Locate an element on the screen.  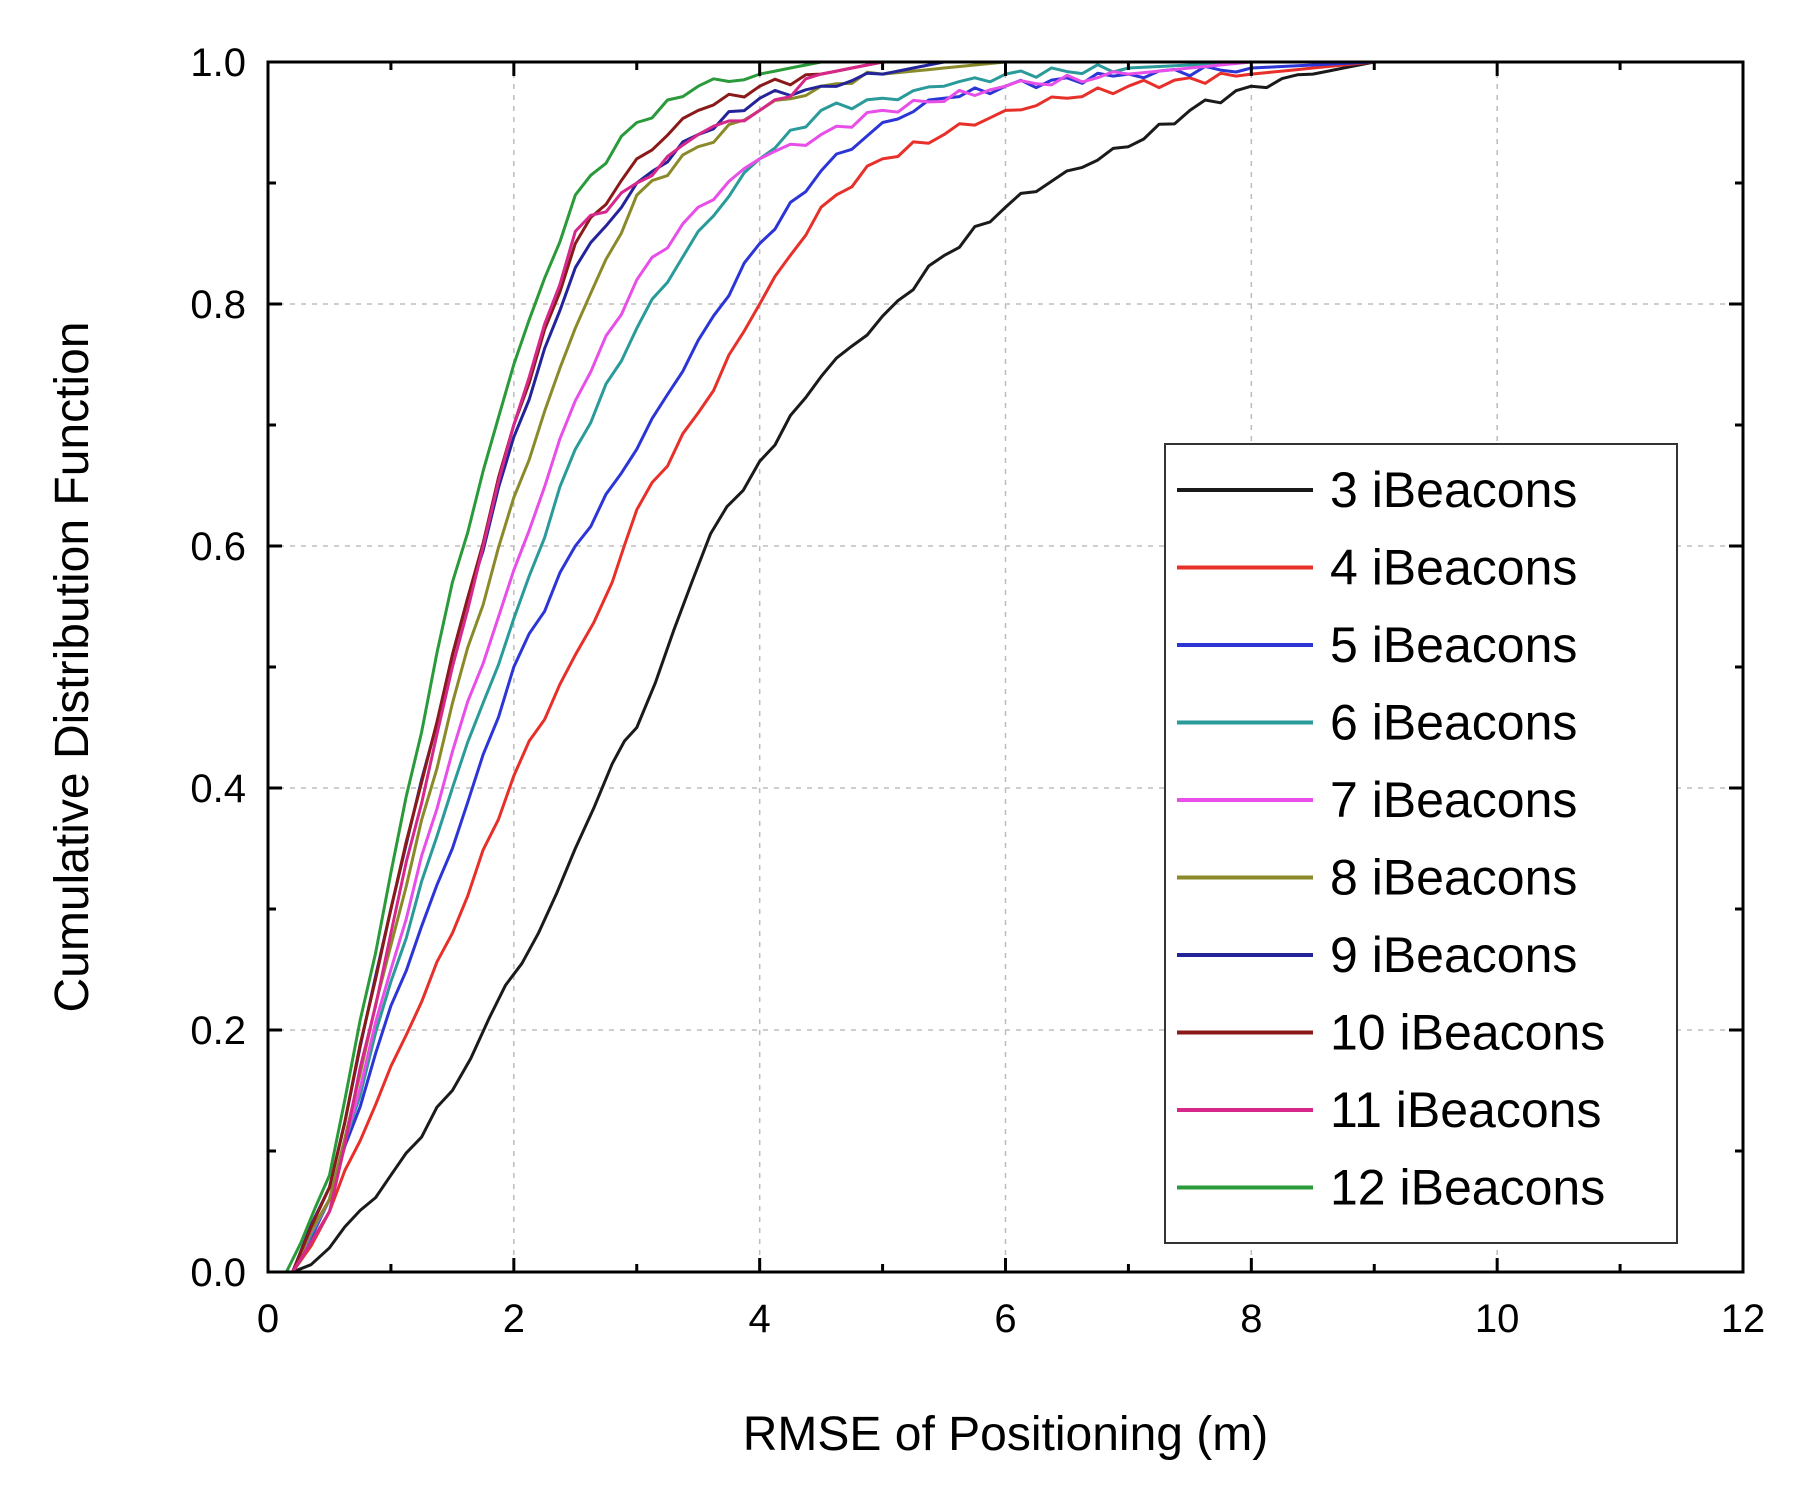
x-tick-labels: 0 2 4 6 8 10 12 is located at coordinates (1011, 1319).